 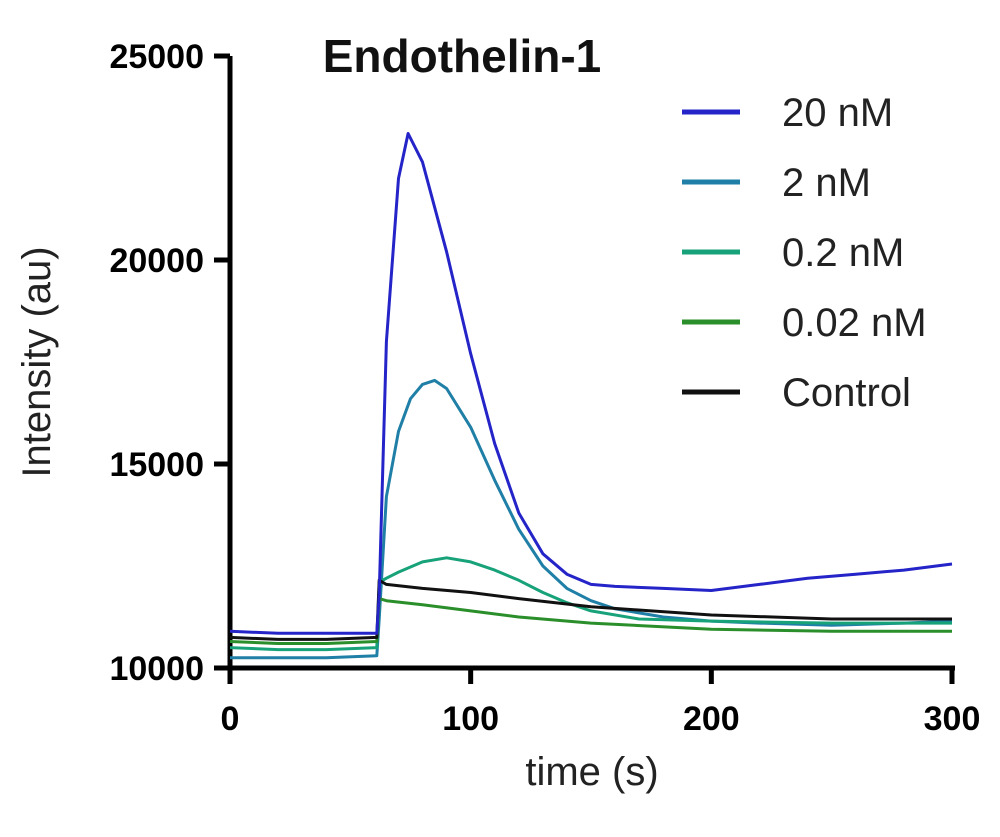 What do you see at coordinates (169, 363) in the screenshot?
I see `y-ticks: 10000 15000 20000 25000` at bounding box center [169, 363].